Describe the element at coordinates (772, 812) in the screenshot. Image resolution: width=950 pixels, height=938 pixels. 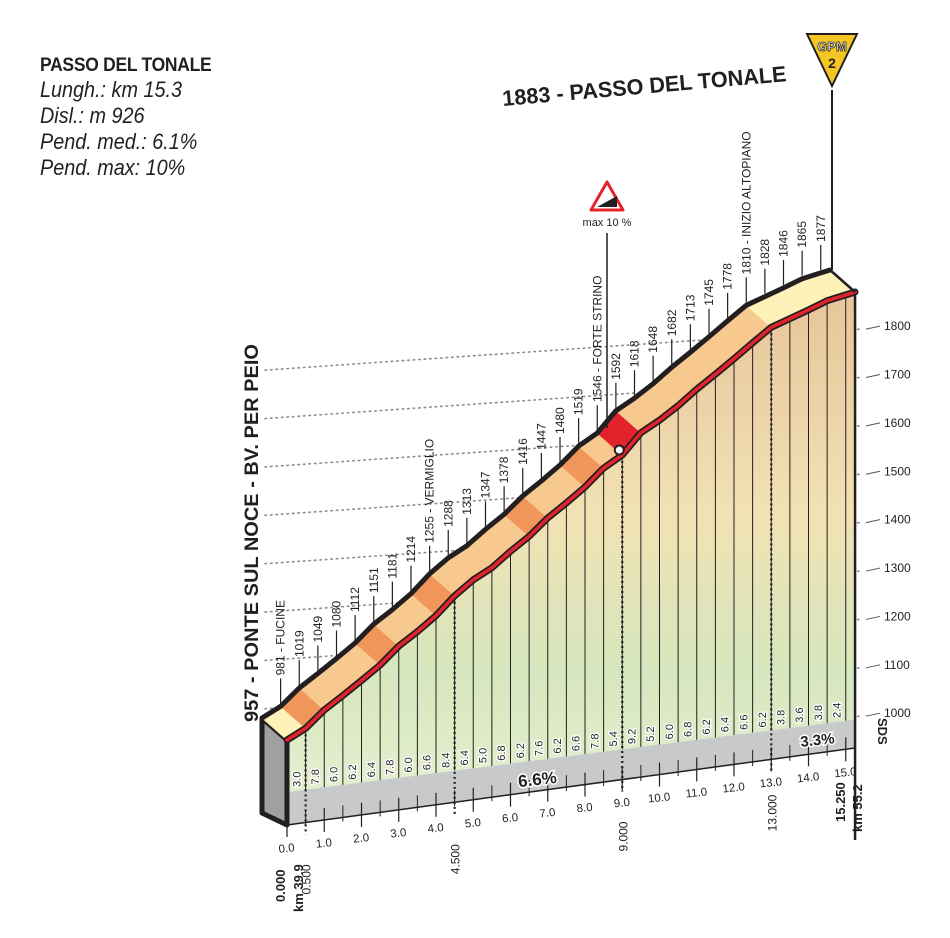
I see `km-marker-label: 13.000` at that location.